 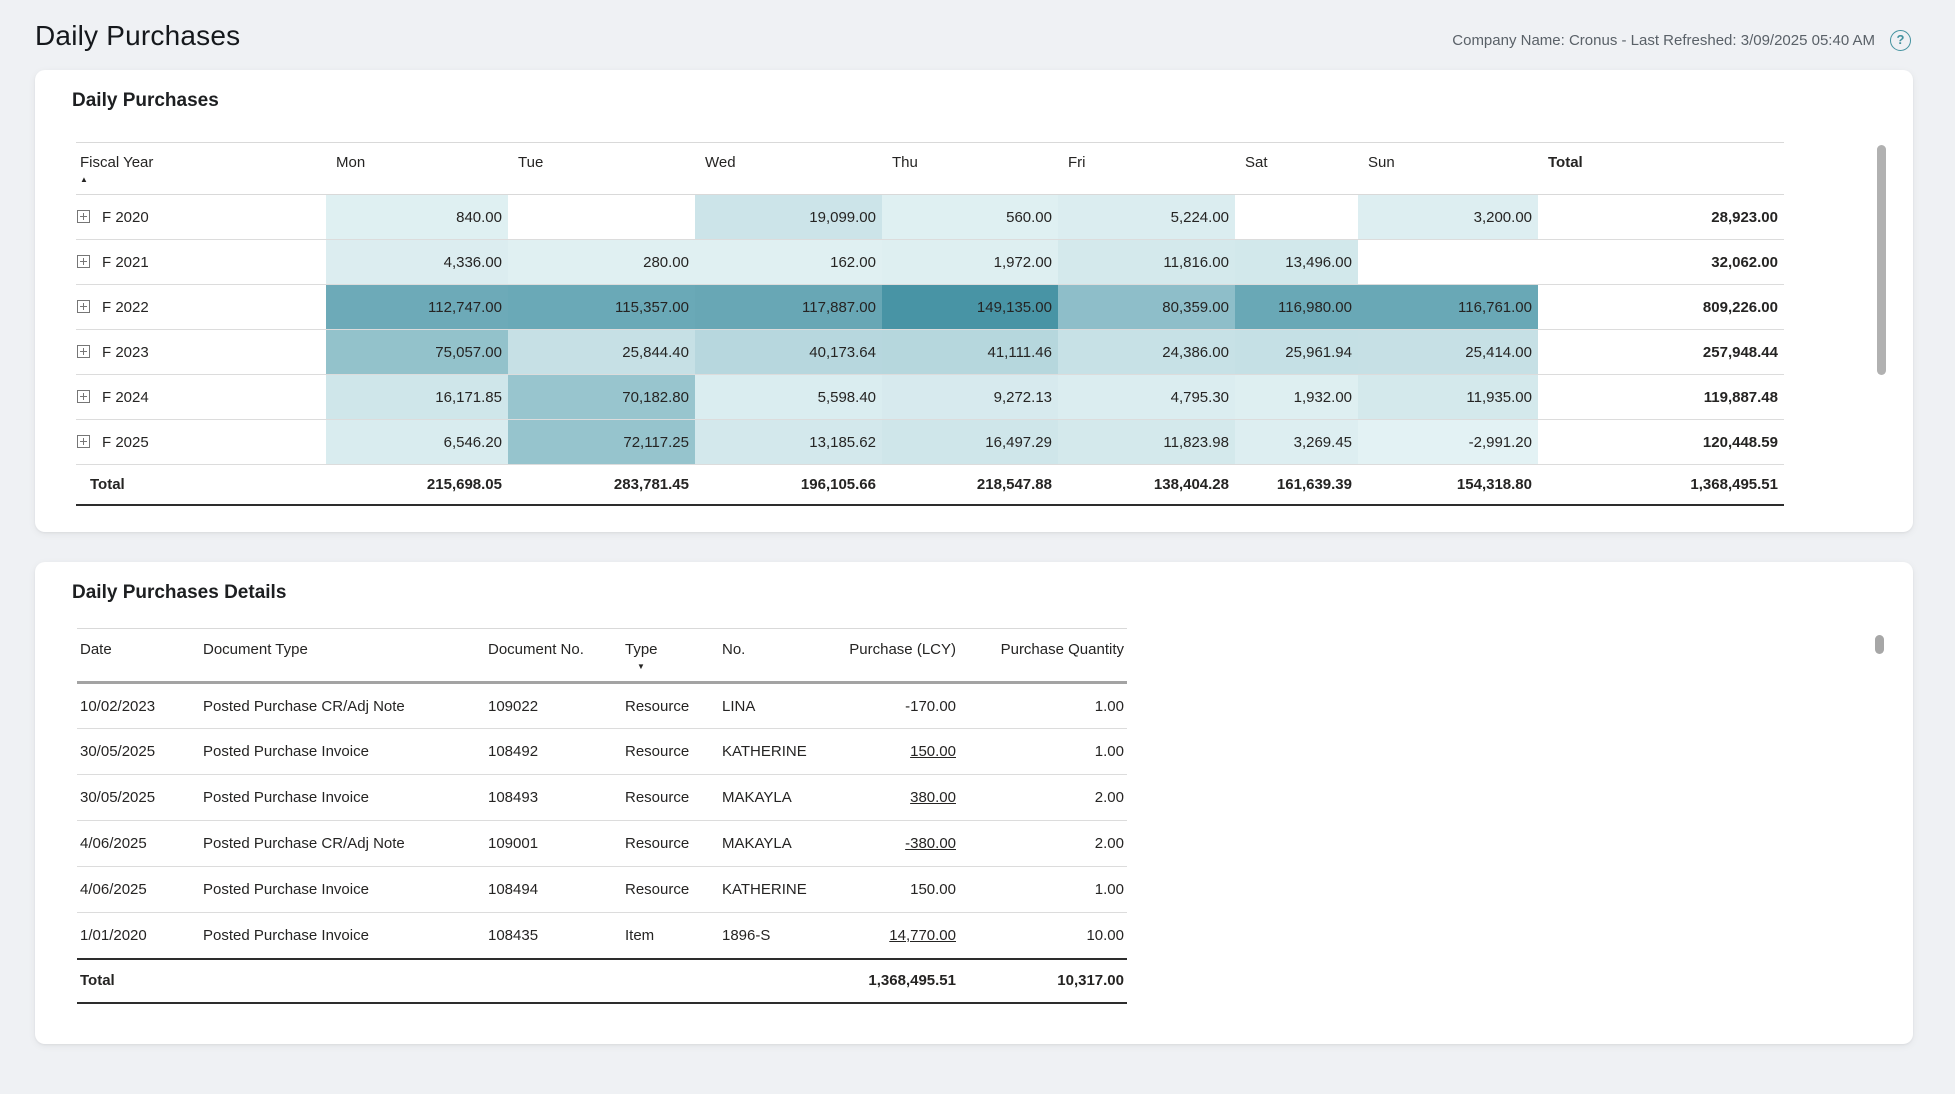 I want to click on column-header-purchase-lcy: Purchase (LCY), so click(x=898, y=656).